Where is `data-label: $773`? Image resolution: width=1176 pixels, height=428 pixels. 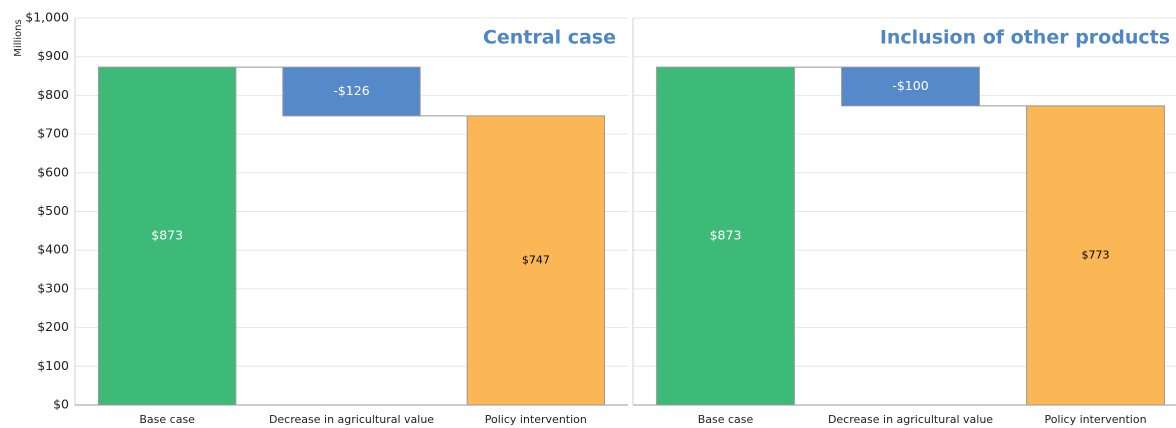
data-label: $773 is located at coordinates (1096, 254).